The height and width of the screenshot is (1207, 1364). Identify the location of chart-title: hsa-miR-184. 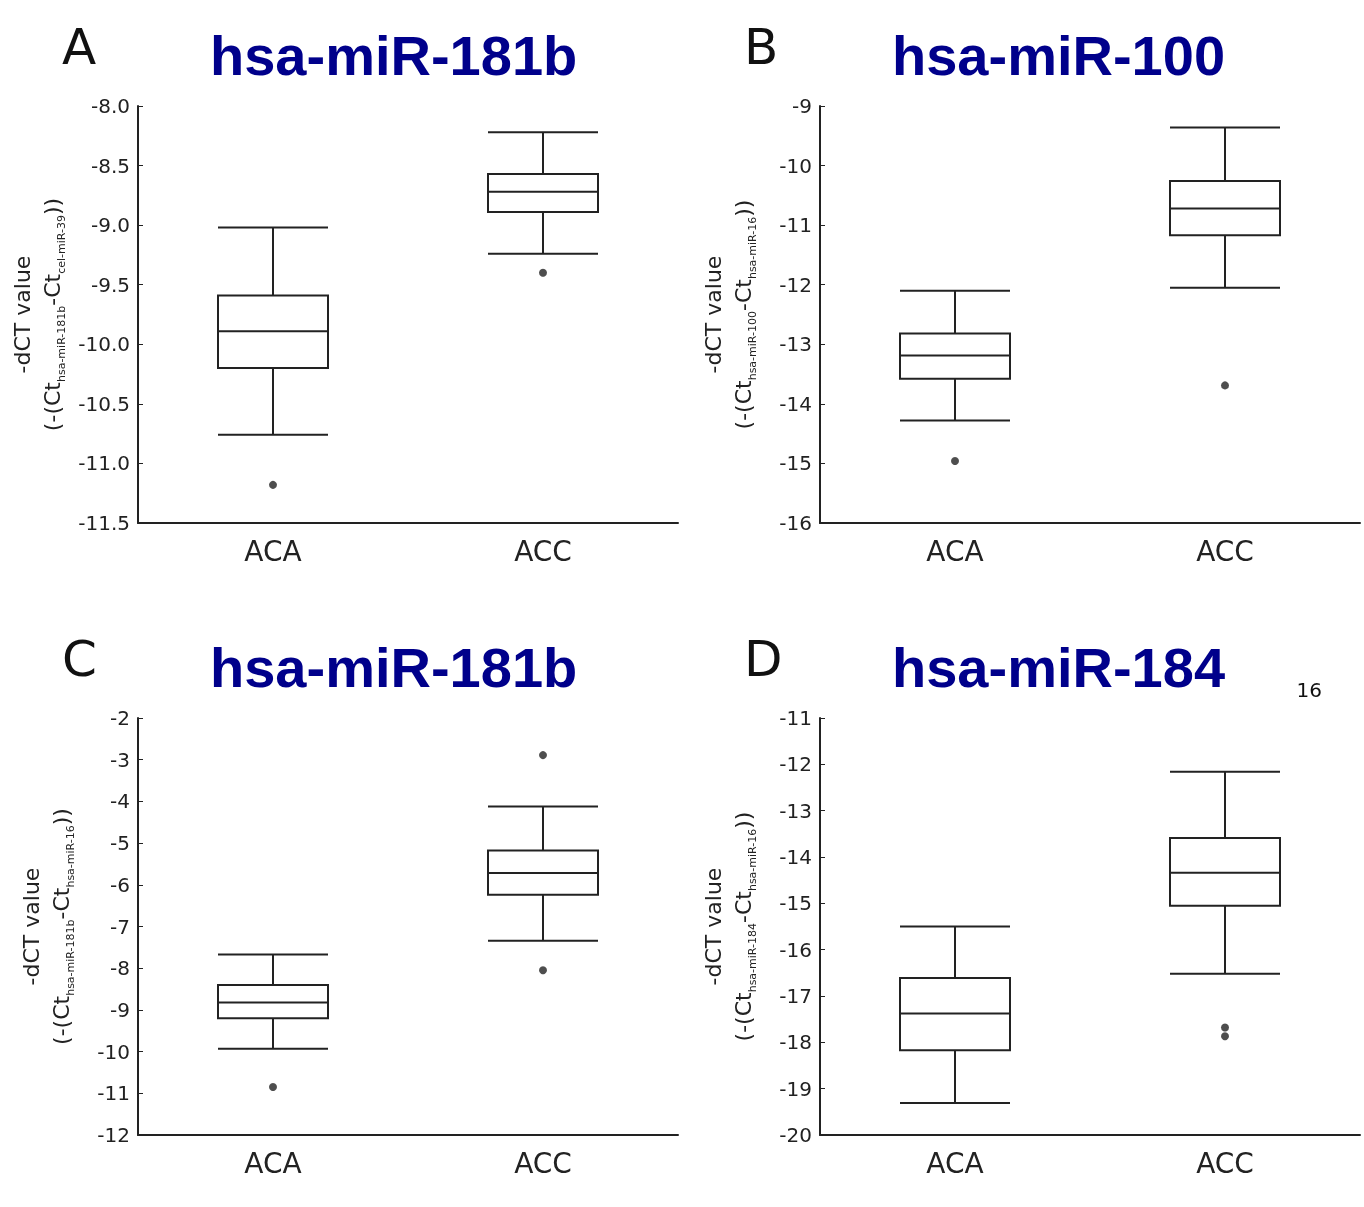
(1059, 667).